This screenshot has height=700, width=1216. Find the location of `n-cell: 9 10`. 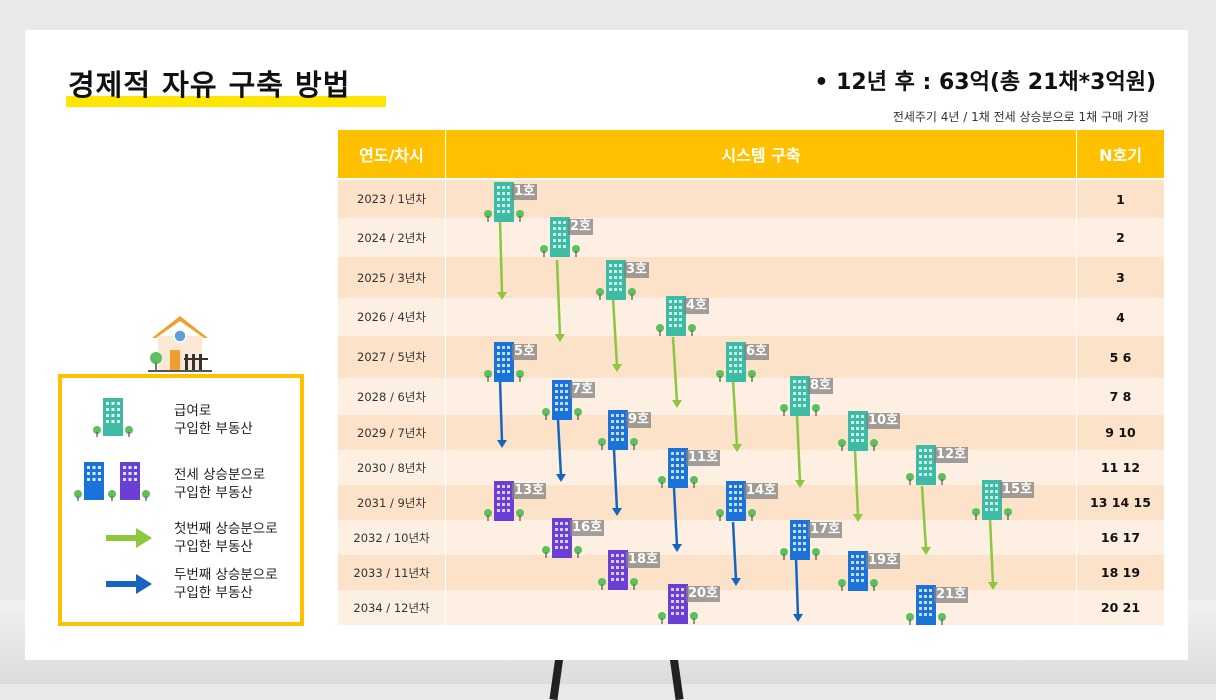

n-cell: 9 10 is located at coordinates (1120, 432).